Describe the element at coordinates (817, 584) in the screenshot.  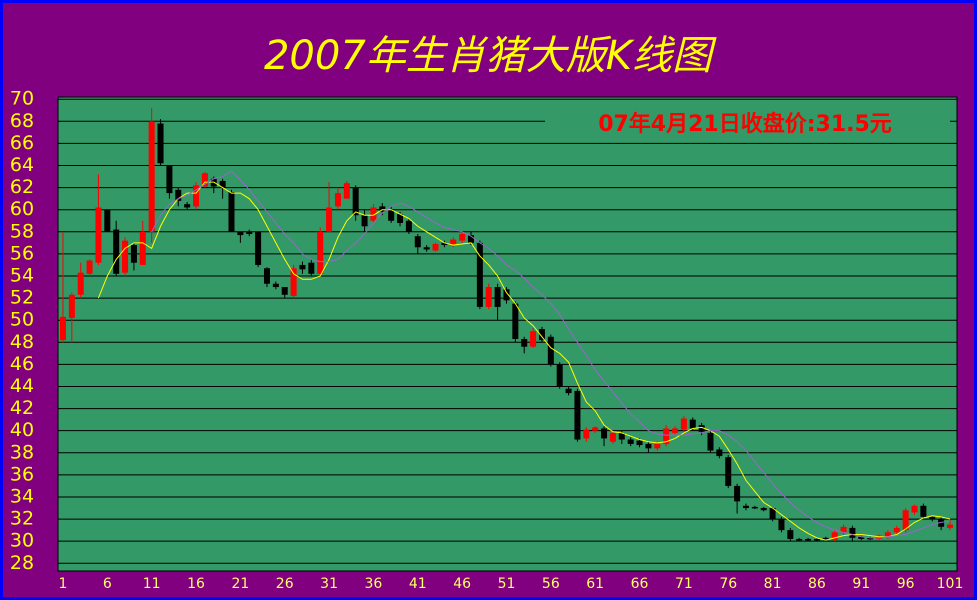
I see `x-tick-label: 86` at that location.